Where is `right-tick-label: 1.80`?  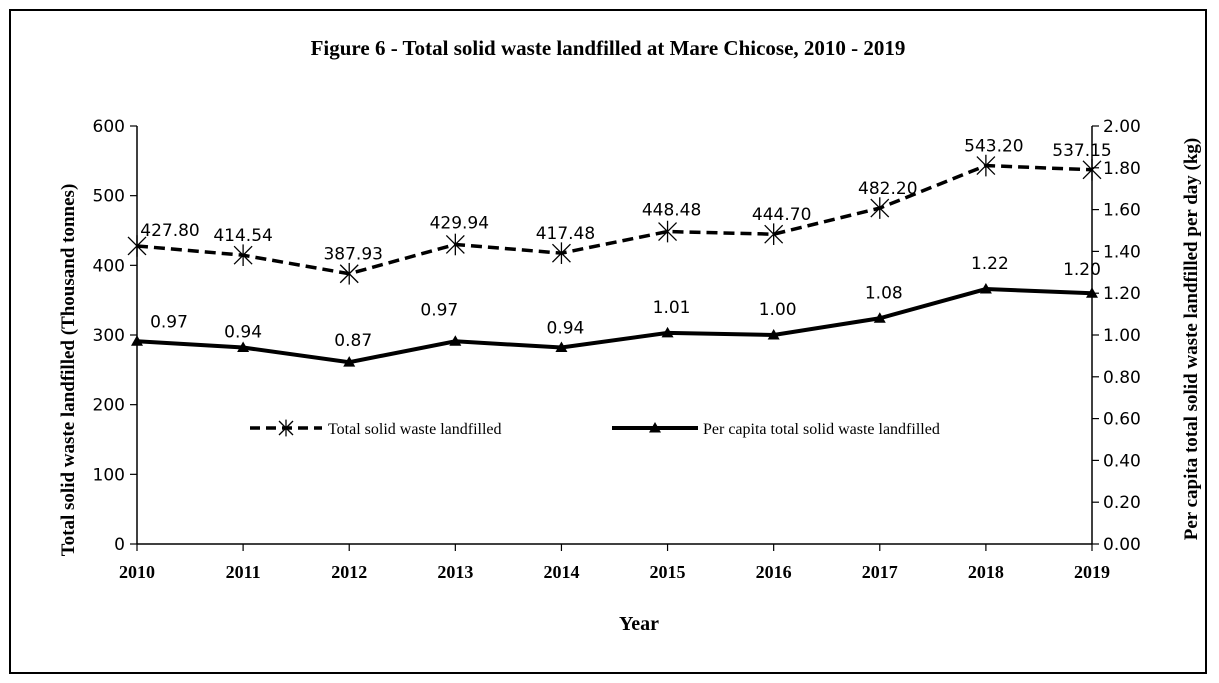
right-tick-label: 1.80 is located at coordinates (1122, 169).